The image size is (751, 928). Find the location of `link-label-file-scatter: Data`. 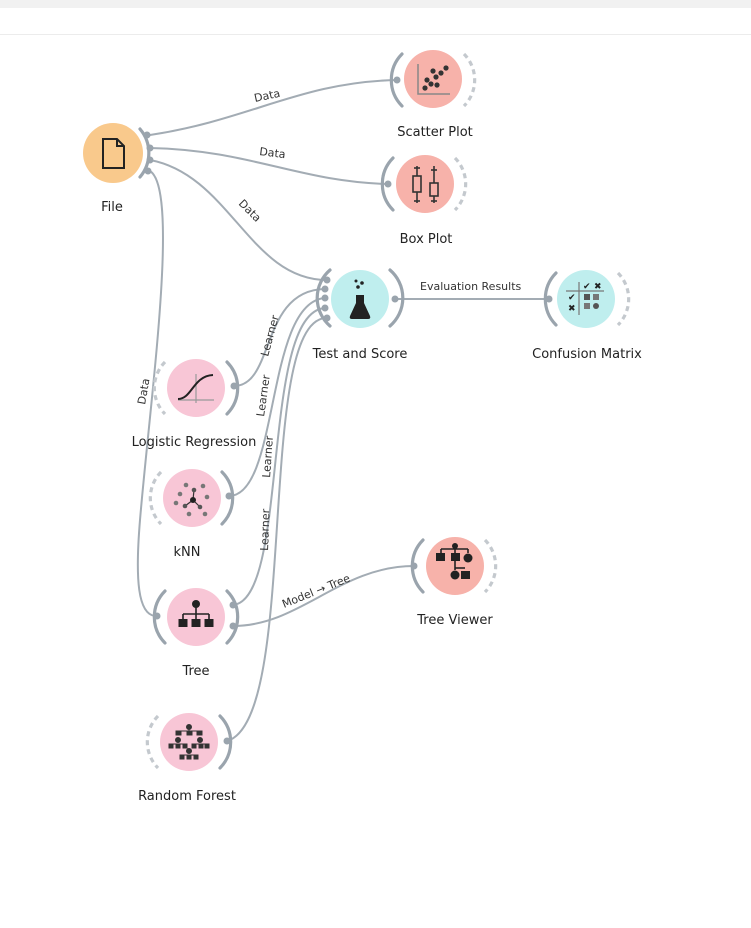

link-label-file-scatter: Data is located at coordinates (267, 96).